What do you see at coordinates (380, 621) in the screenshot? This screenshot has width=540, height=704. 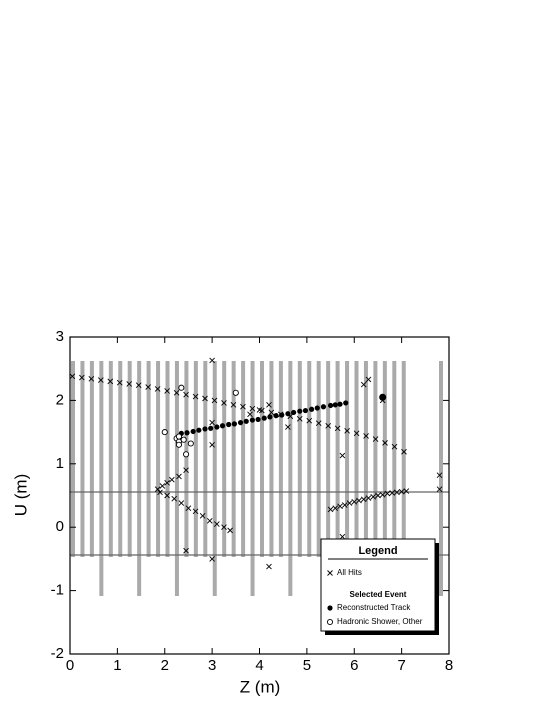 I see `legend-label: Hadronic Shower, Other` at bounding box center [380, 621].